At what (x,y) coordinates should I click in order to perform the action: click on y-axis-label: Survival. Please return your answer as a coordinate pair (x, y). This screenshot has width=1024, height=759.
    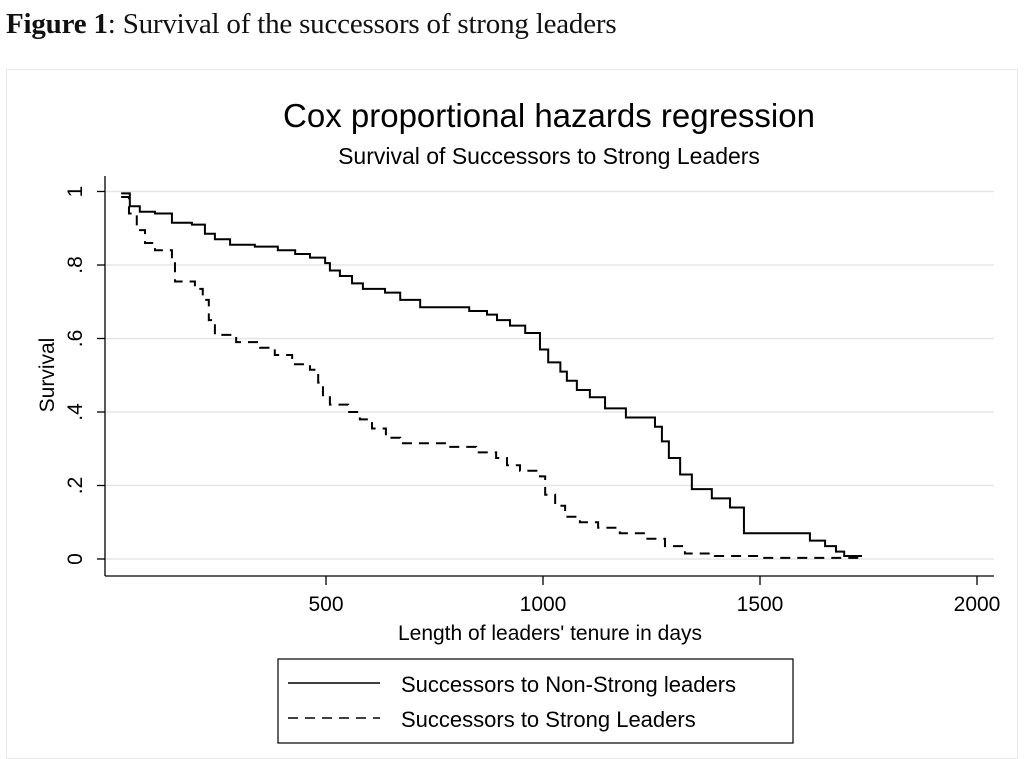
    Looking at the image, I should click on (47, 375).